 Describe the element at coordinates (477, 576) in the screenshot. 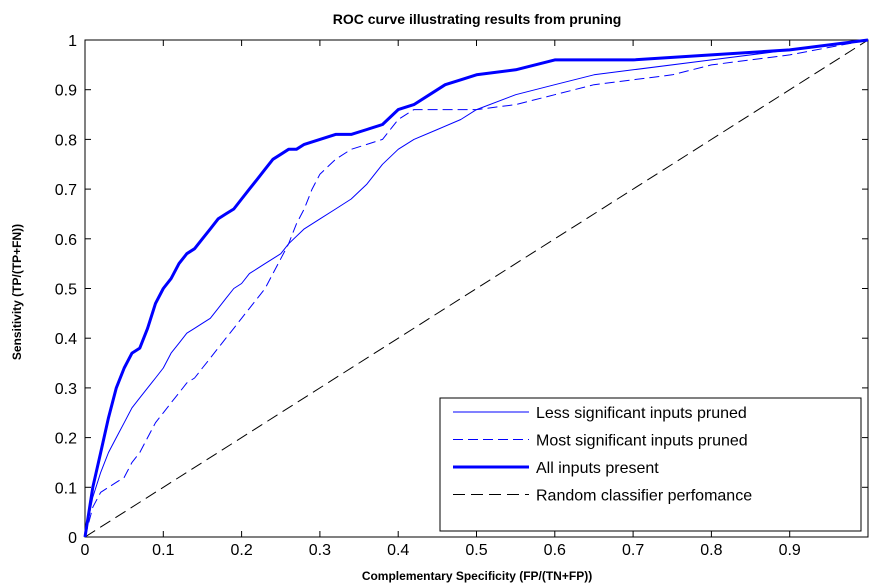

I see `x-axis-label: Complementary Specificity (FP/(TN+FP))` at that location.